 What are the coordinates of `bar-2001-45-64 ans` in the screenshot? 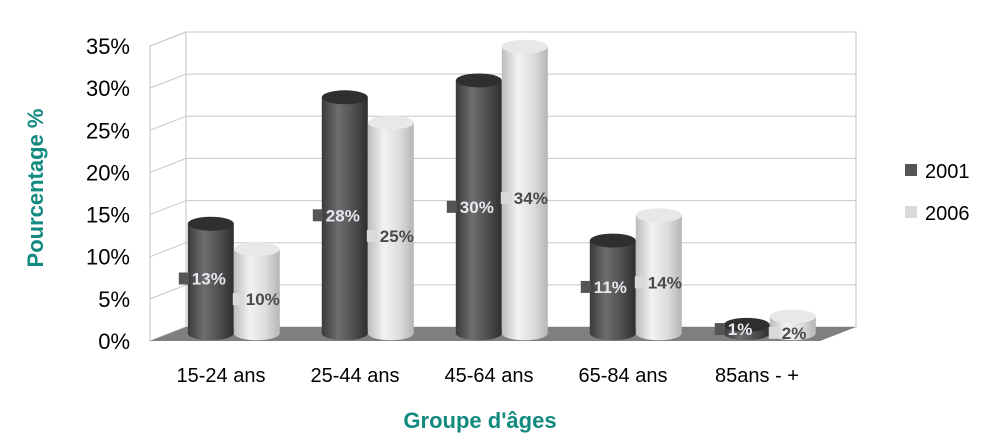 It's located at (478, 207).